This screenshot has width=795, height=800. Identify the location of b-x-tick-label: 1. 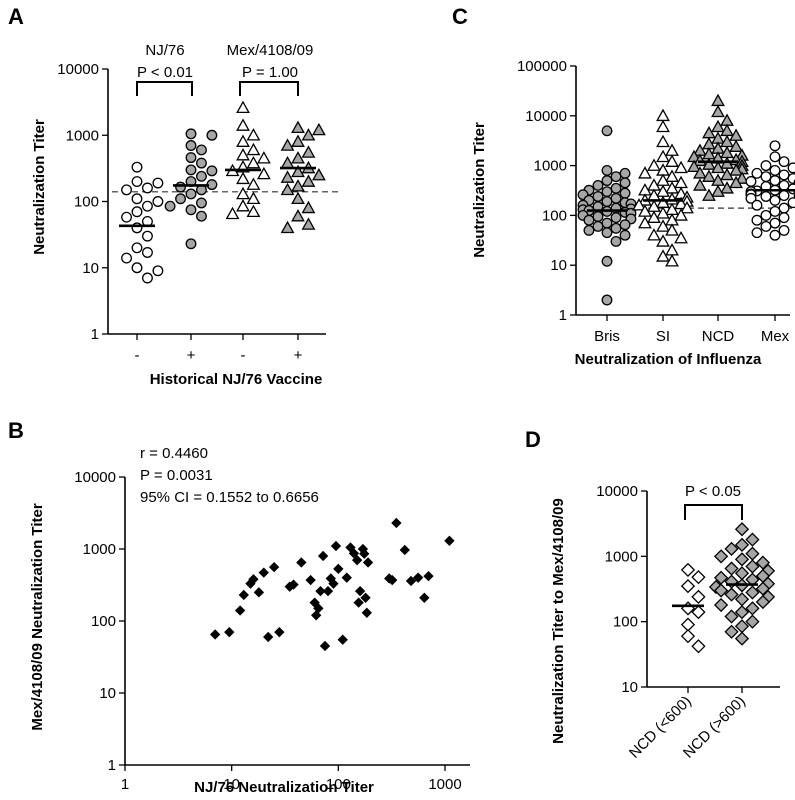
(125, 784).